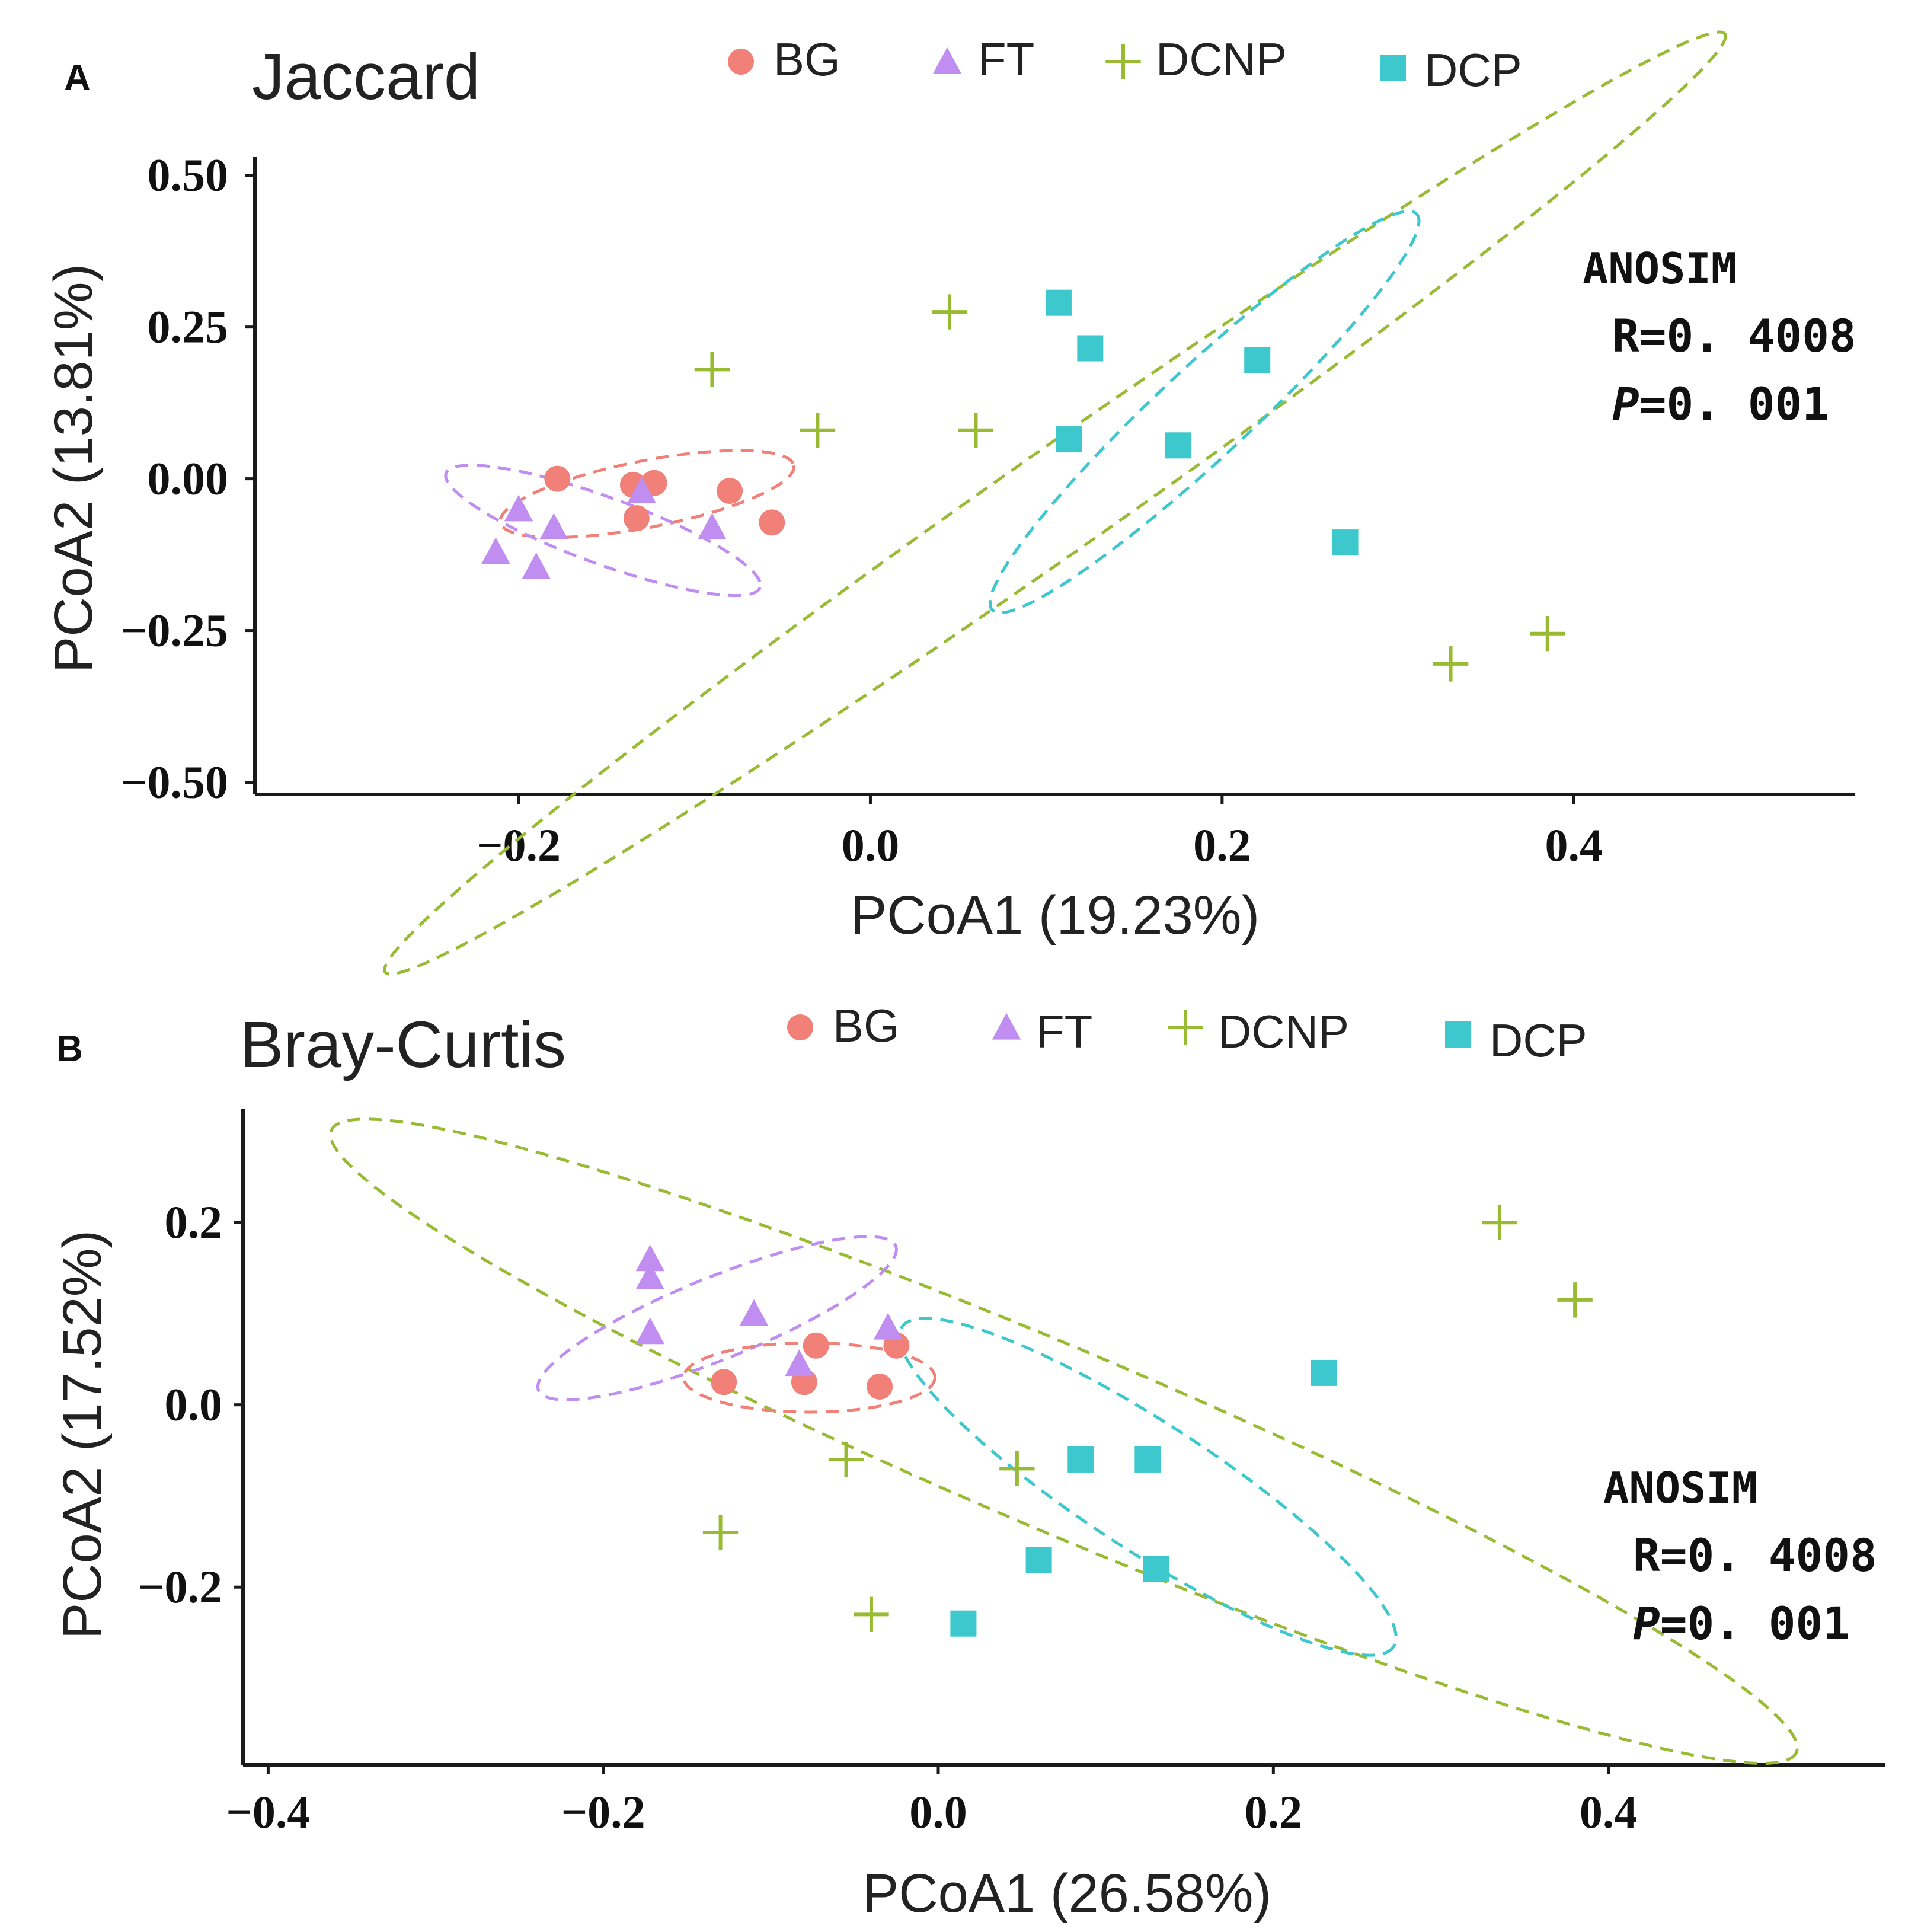 The width and height of the screenshot is (1921, 1932). Describe the element at coordinates (188, 175) in the screenshot. I see `y-tick-label: 0.50` at that location.